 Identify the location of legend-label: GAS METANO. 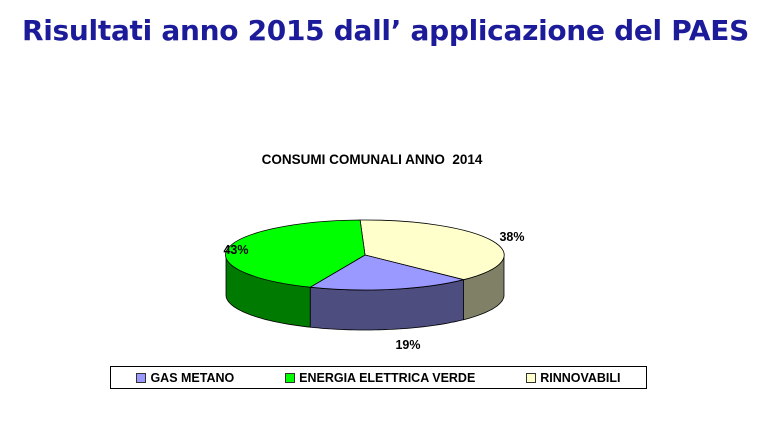
(192, 377).